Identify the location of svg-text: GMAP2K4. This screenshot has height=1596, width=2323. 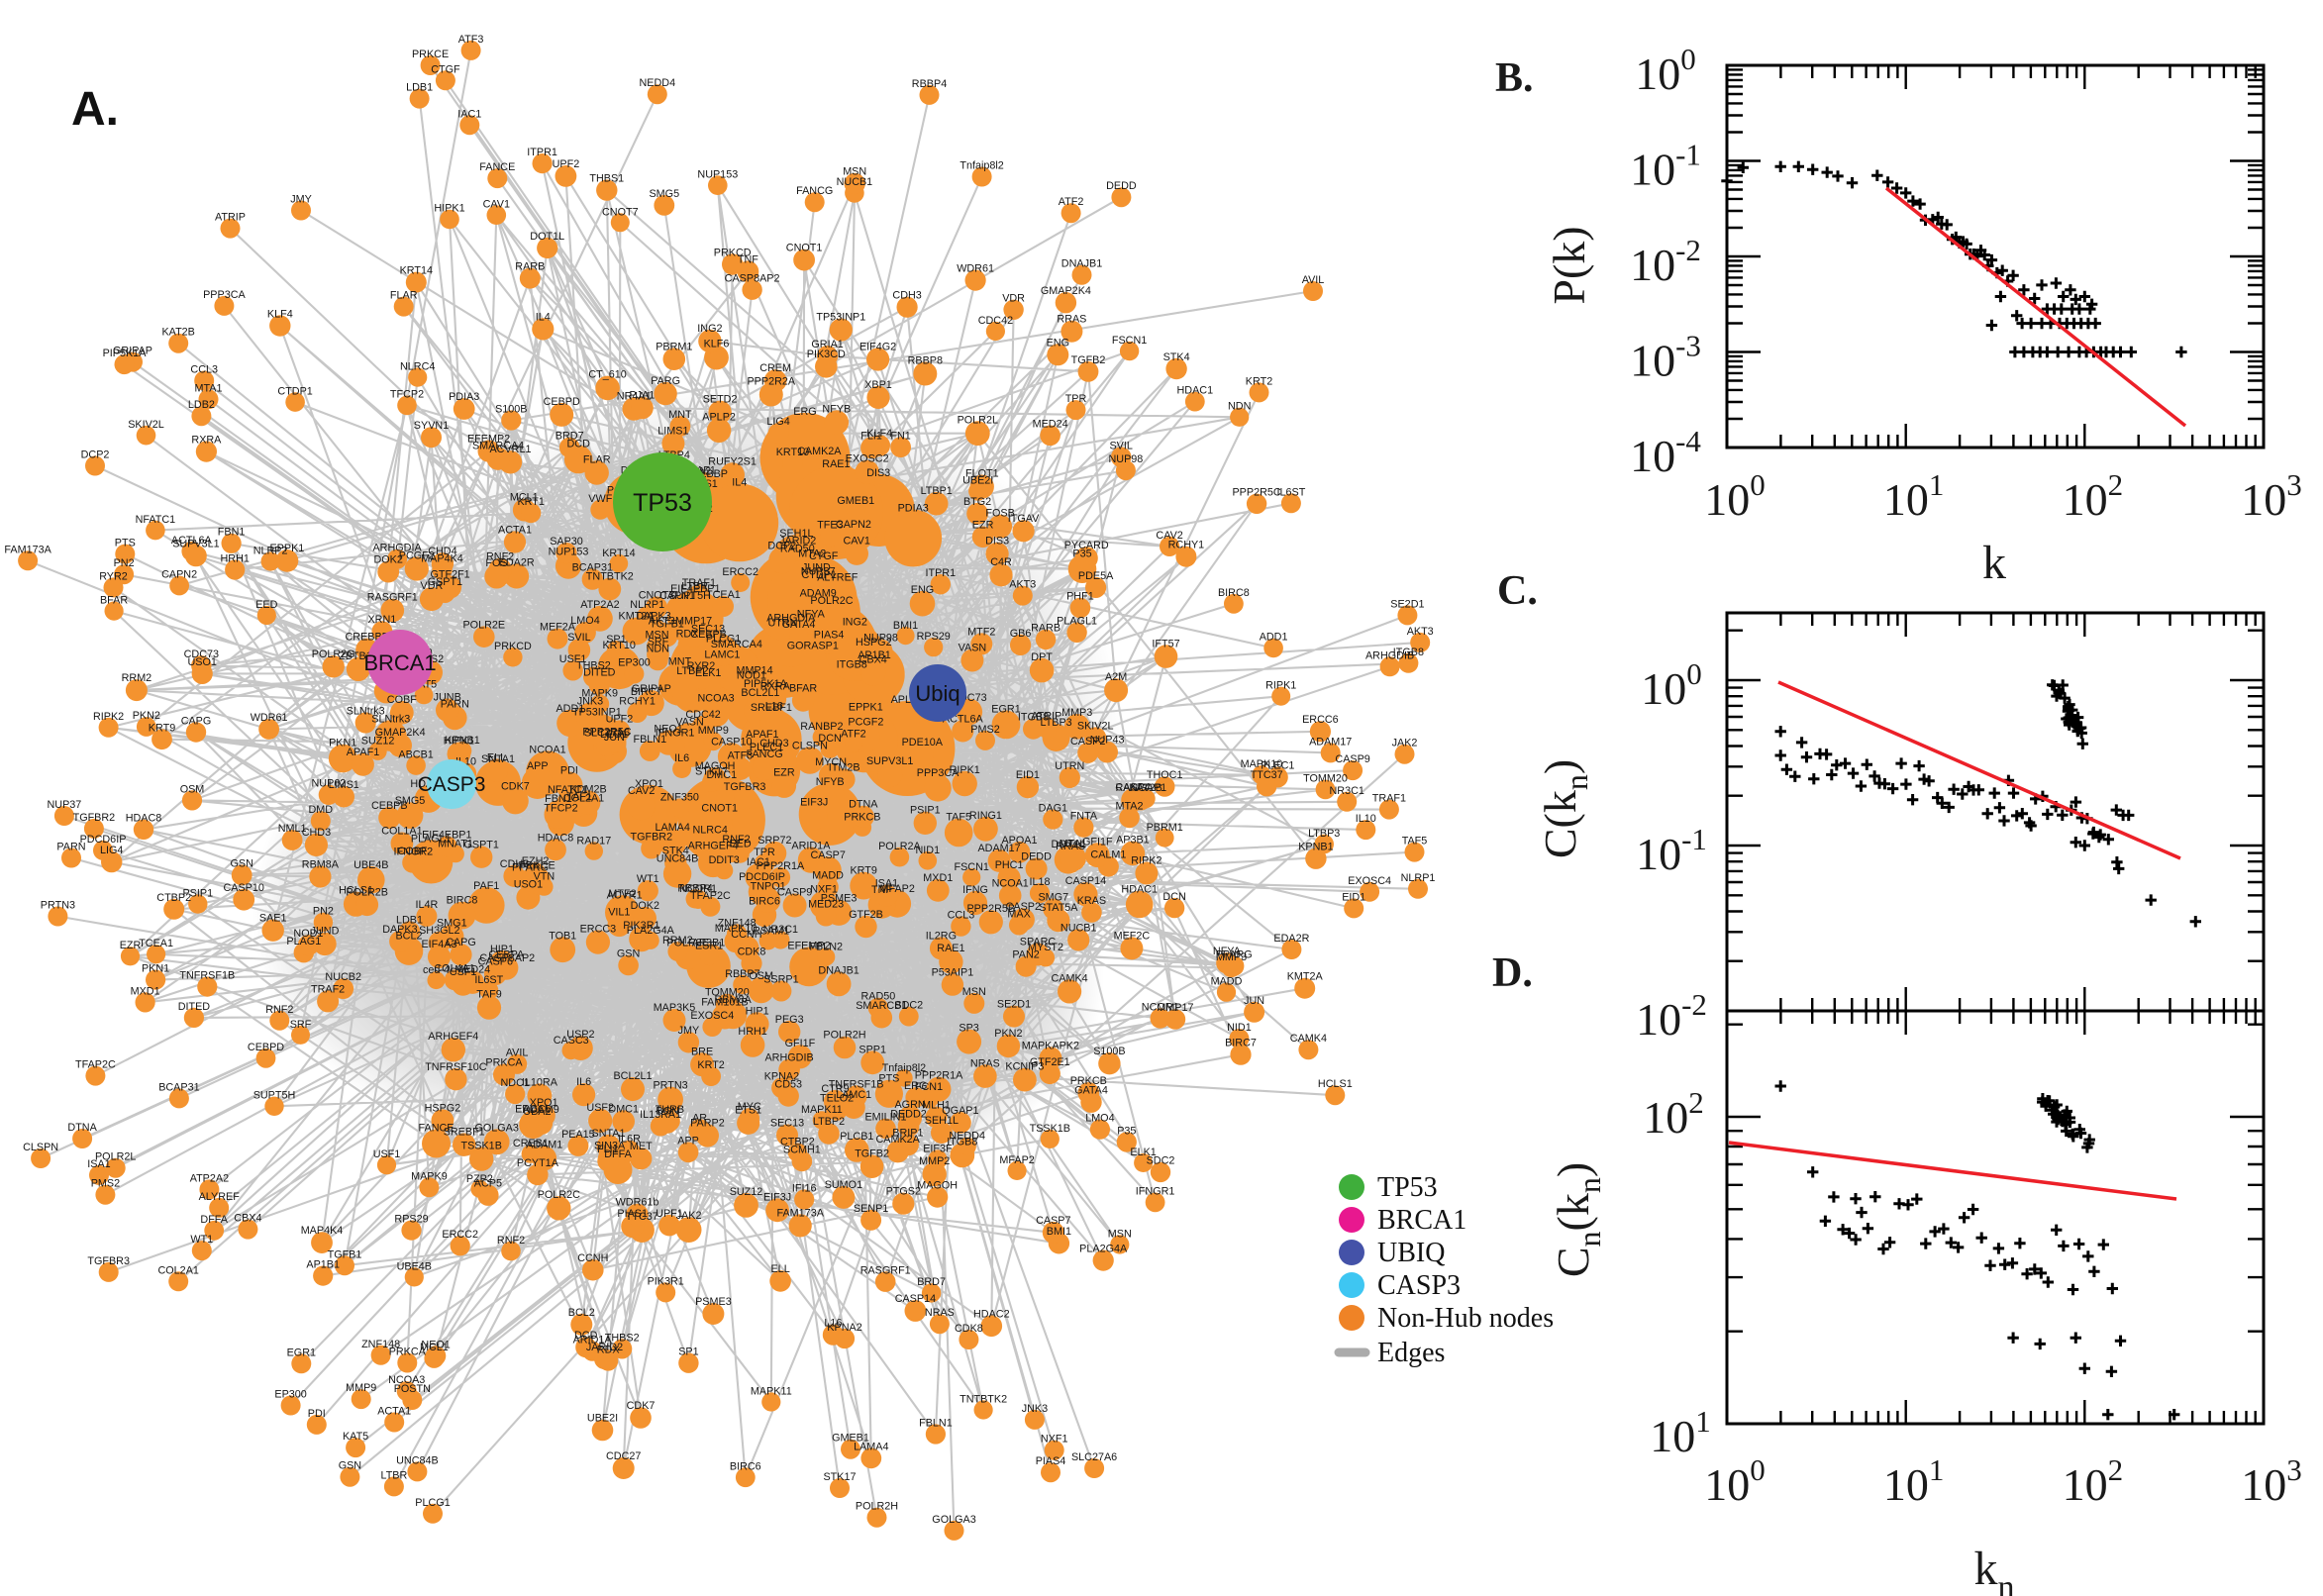
(400, 733).